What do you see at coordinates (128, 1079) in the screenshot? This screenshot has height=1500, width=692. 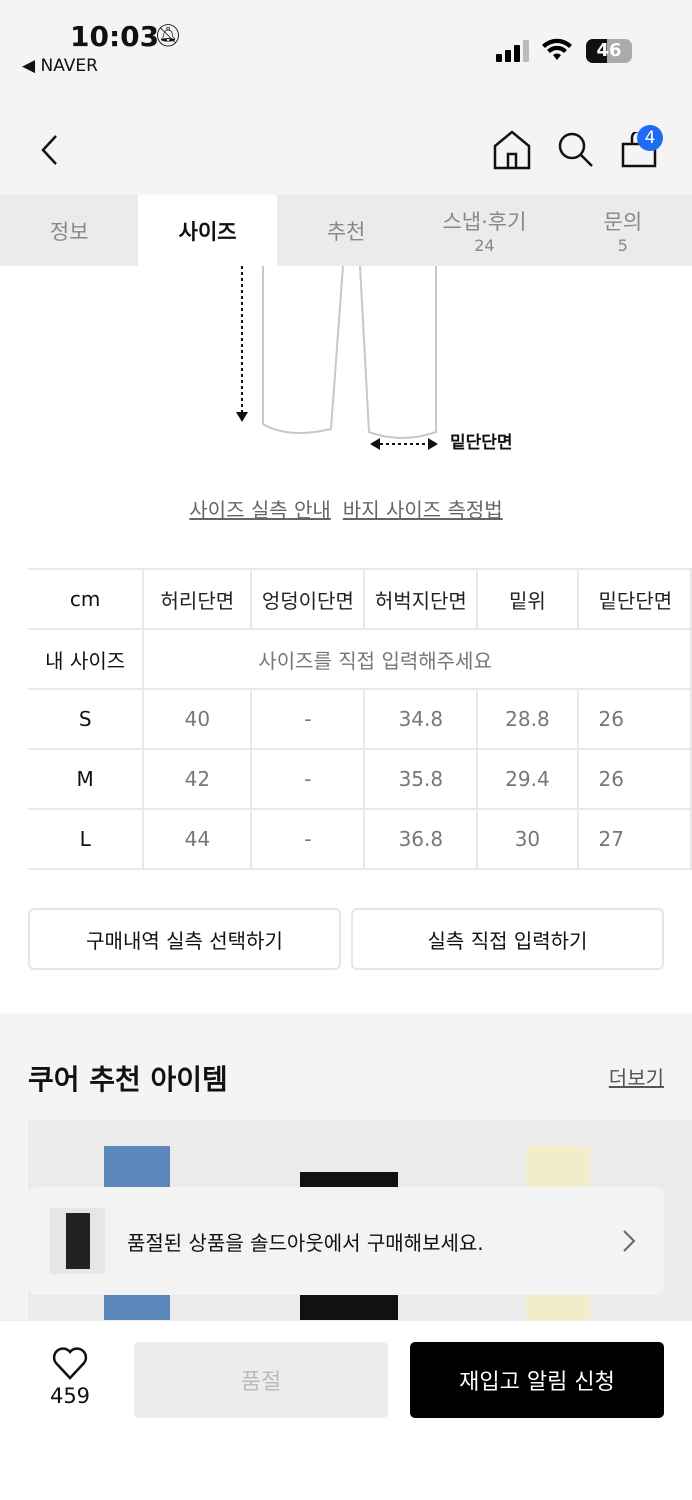 I see `recommend-title: 쿠어 추천 아이템` at bounding box center [128, 1079].